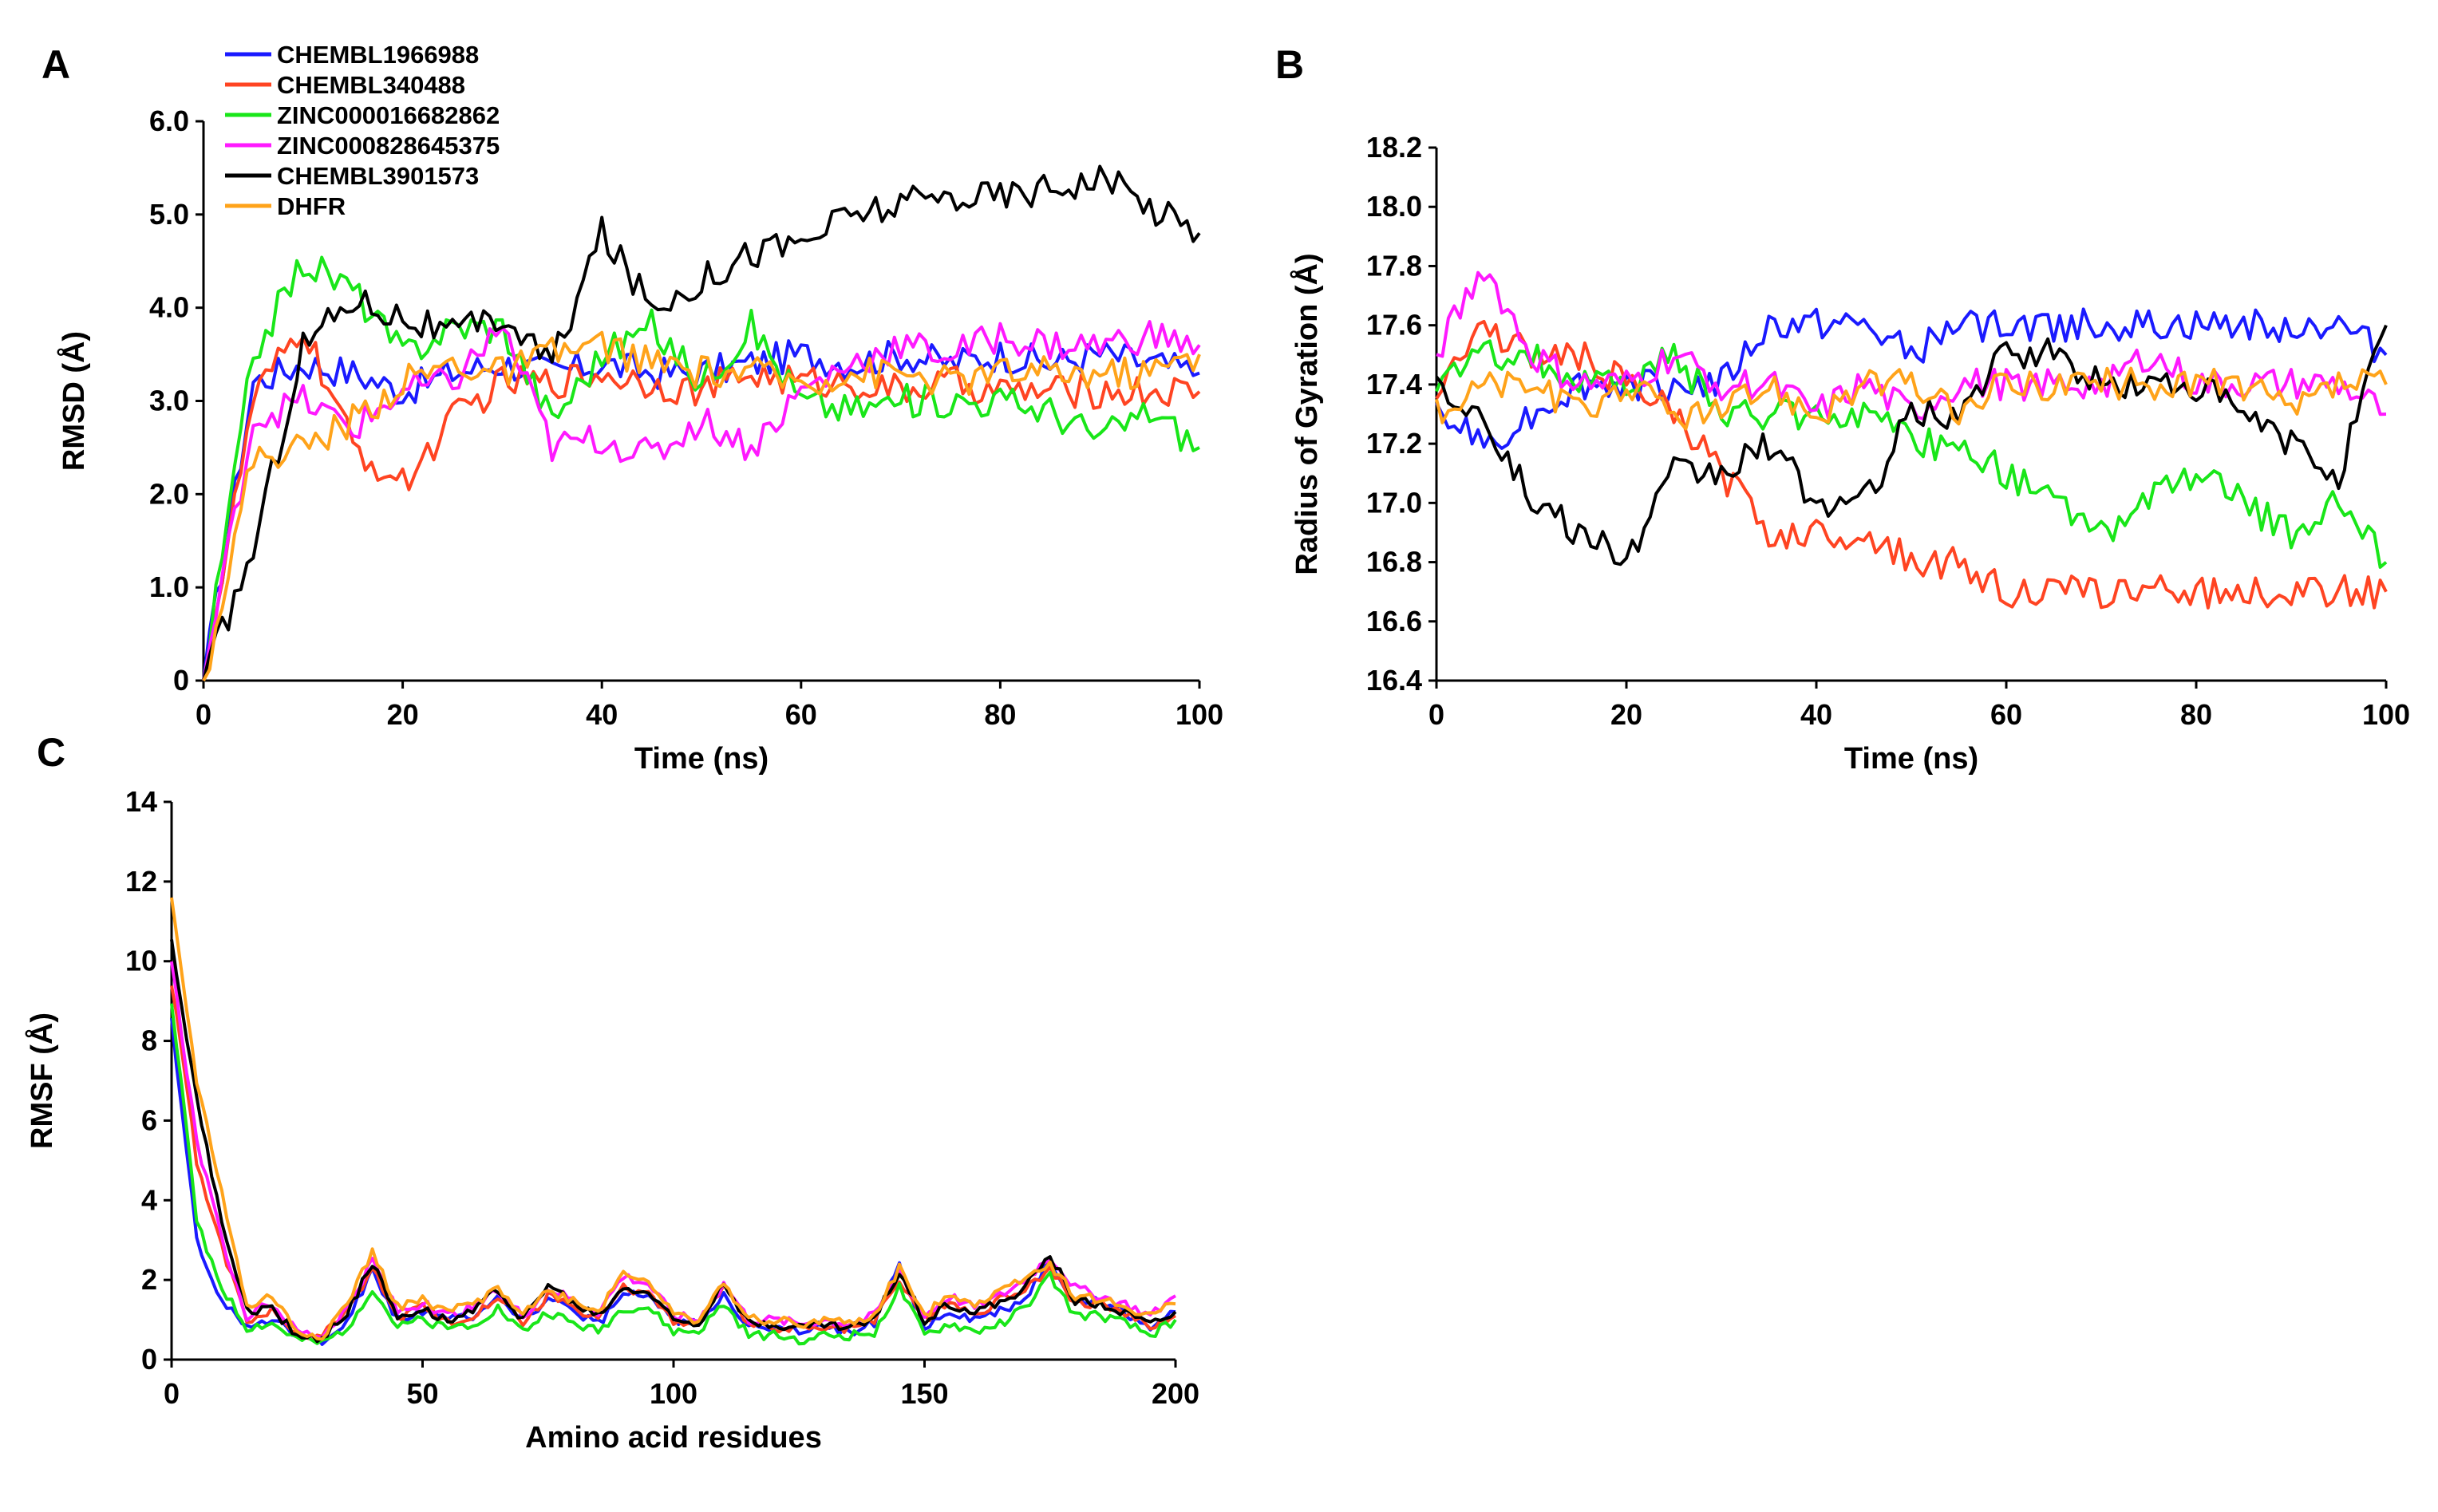 This screenshot has width=2438, height=1512. Describe the element at coordinates (1394, 325) in the screenshot. I see `y-tick-label: 17.6` at that location.